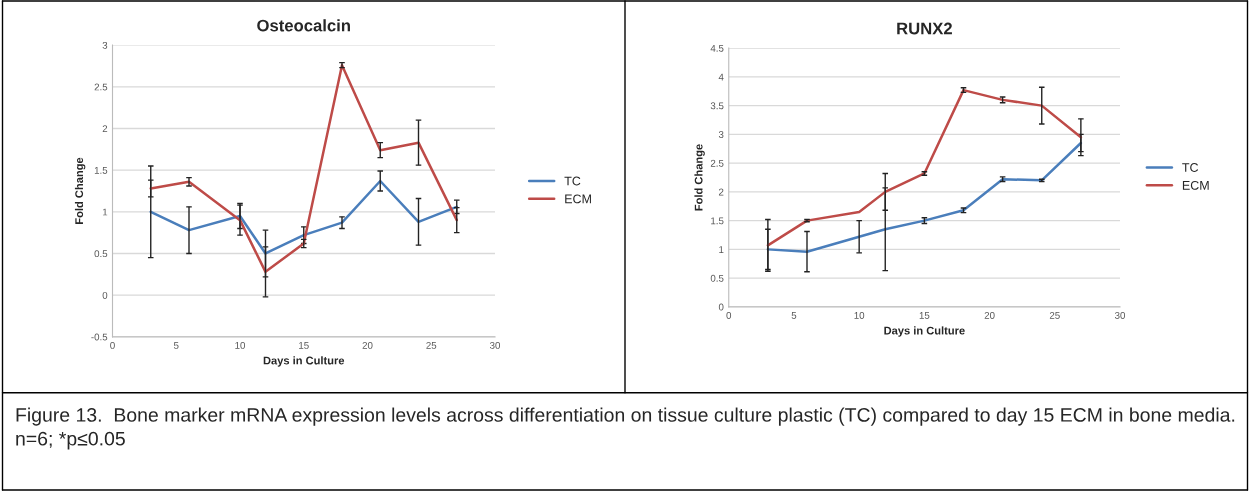 This screenshot has height=491, width=1250. What do you see at coordinates (625, 428) in the screenshot?
I see `caption: Figure 13. Bone marker mRNA expression levels across differentiation on tissue culture plastic (TC) compared to day 15 ECM in bone media. n=6; *p≤0.05` at bounding box center [625, 428].